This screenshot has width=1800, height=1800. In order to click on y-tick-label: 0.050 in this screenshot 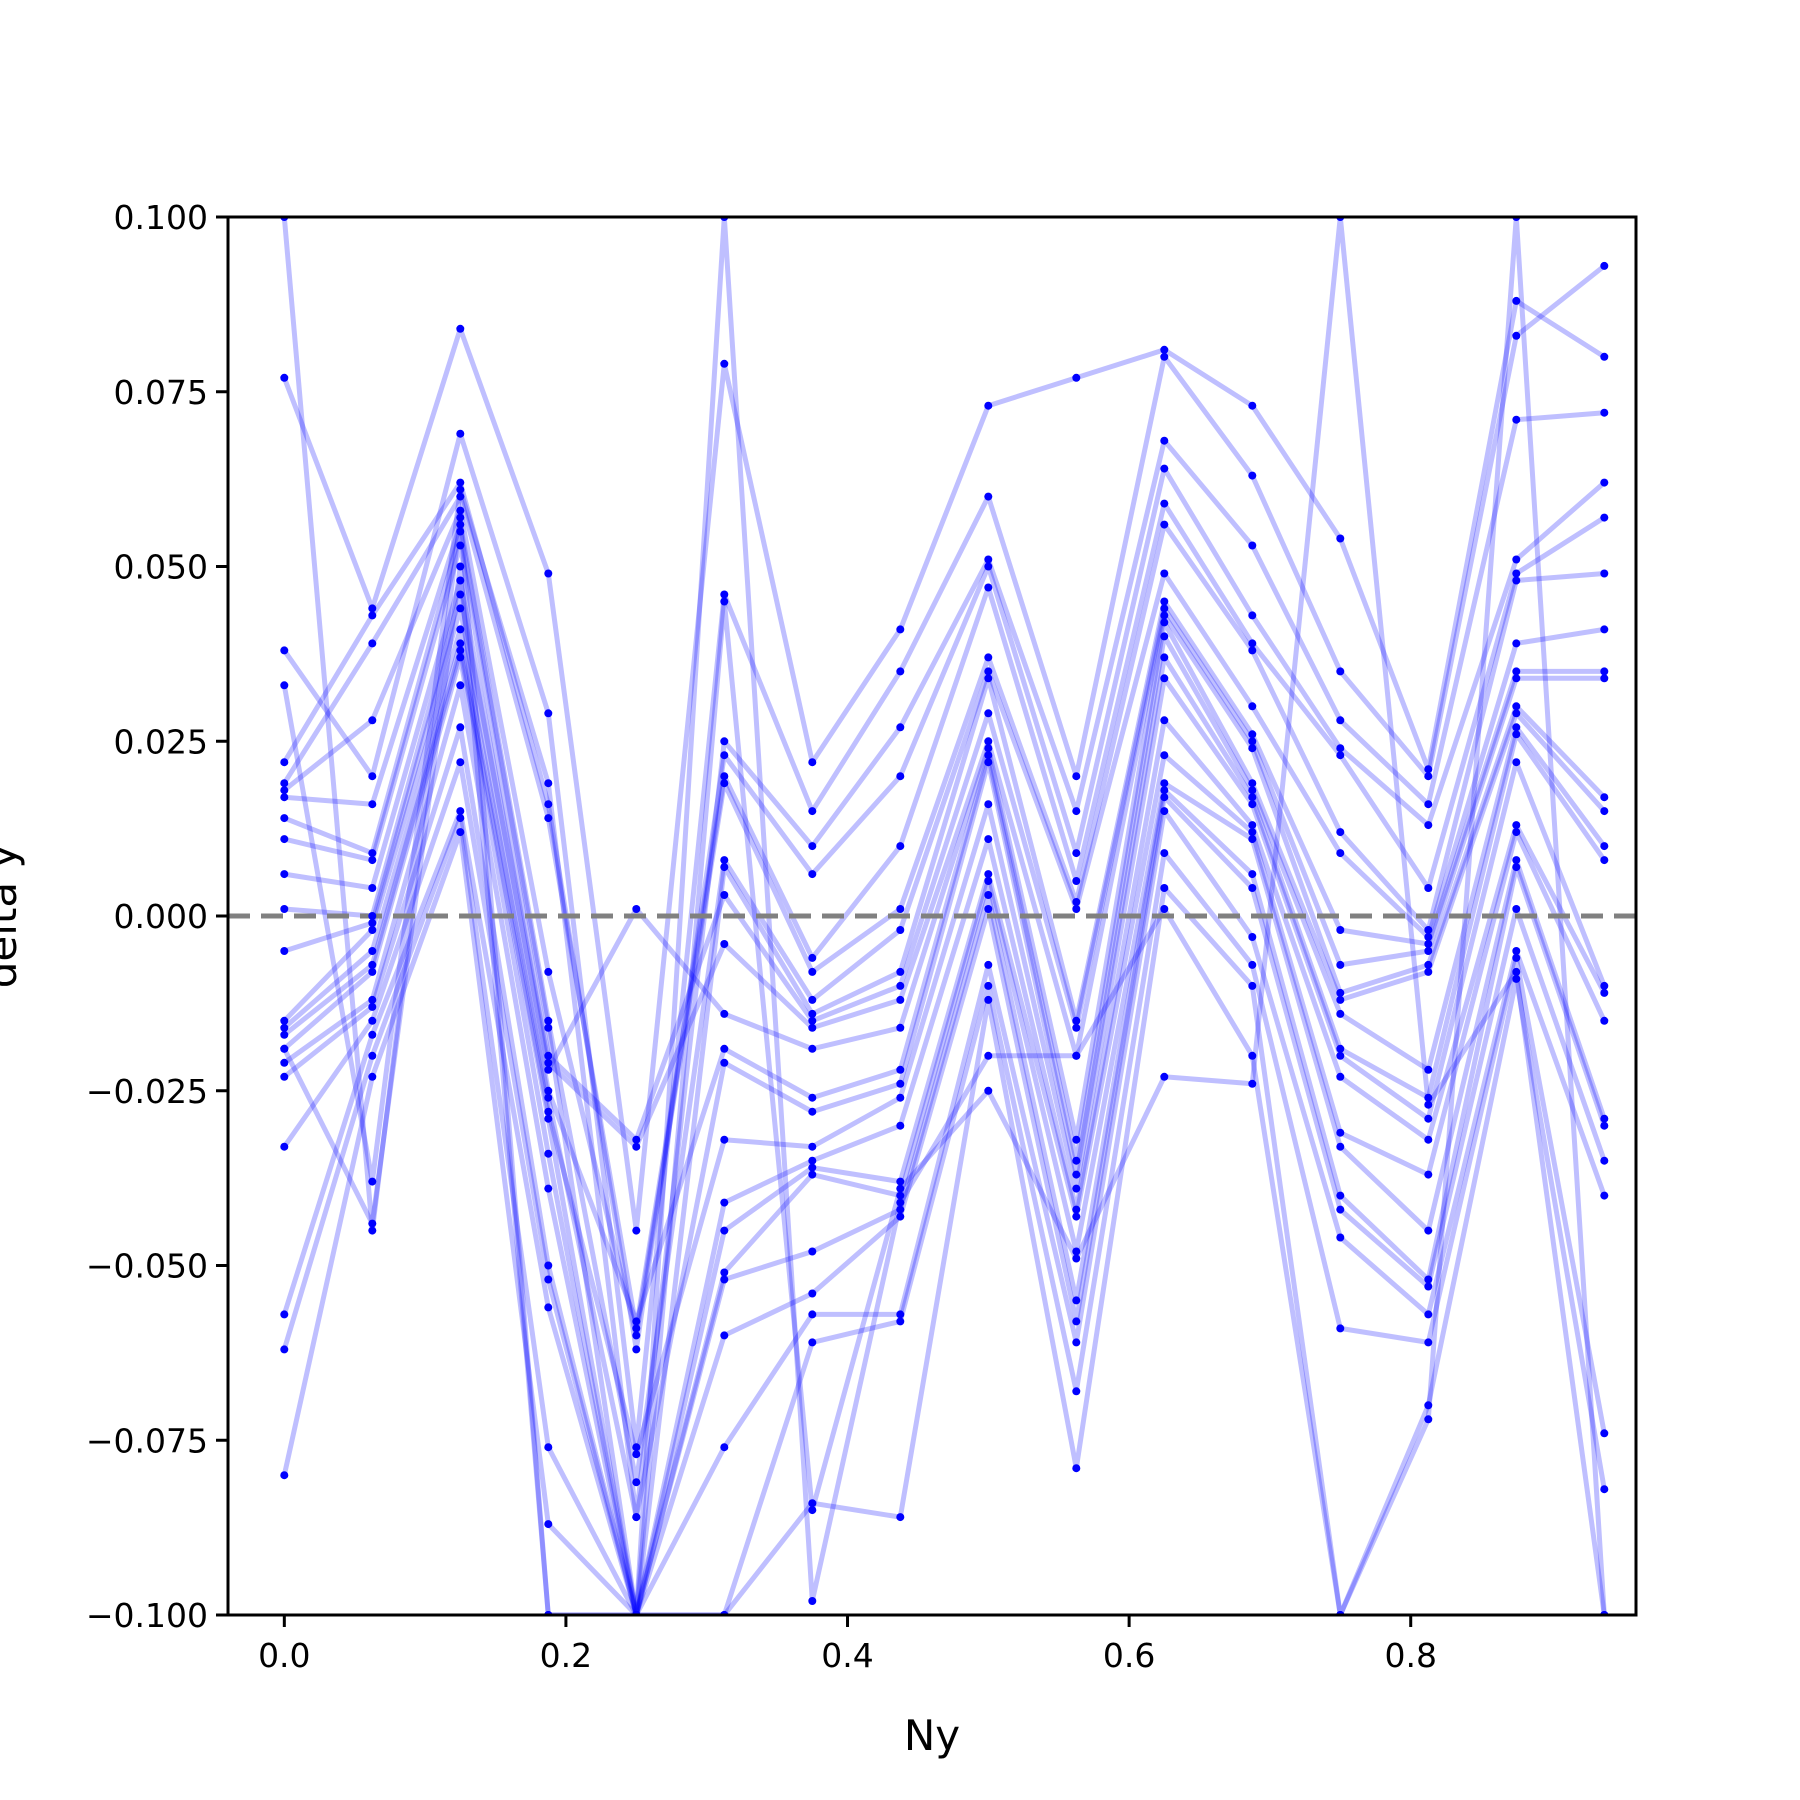, I will do `click(161, 567)`.